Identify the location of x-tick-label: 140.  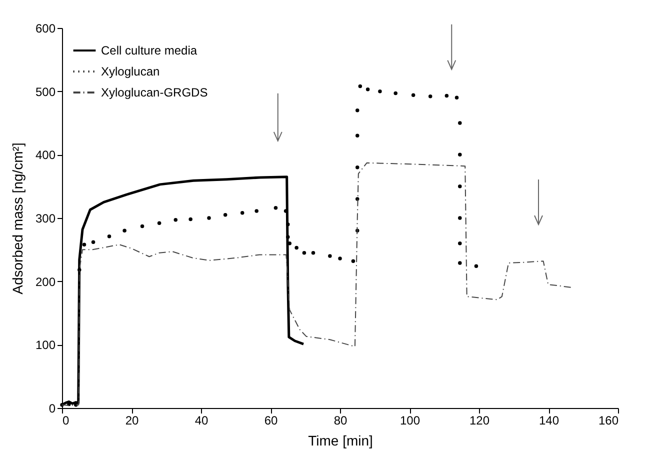
(549, 421).